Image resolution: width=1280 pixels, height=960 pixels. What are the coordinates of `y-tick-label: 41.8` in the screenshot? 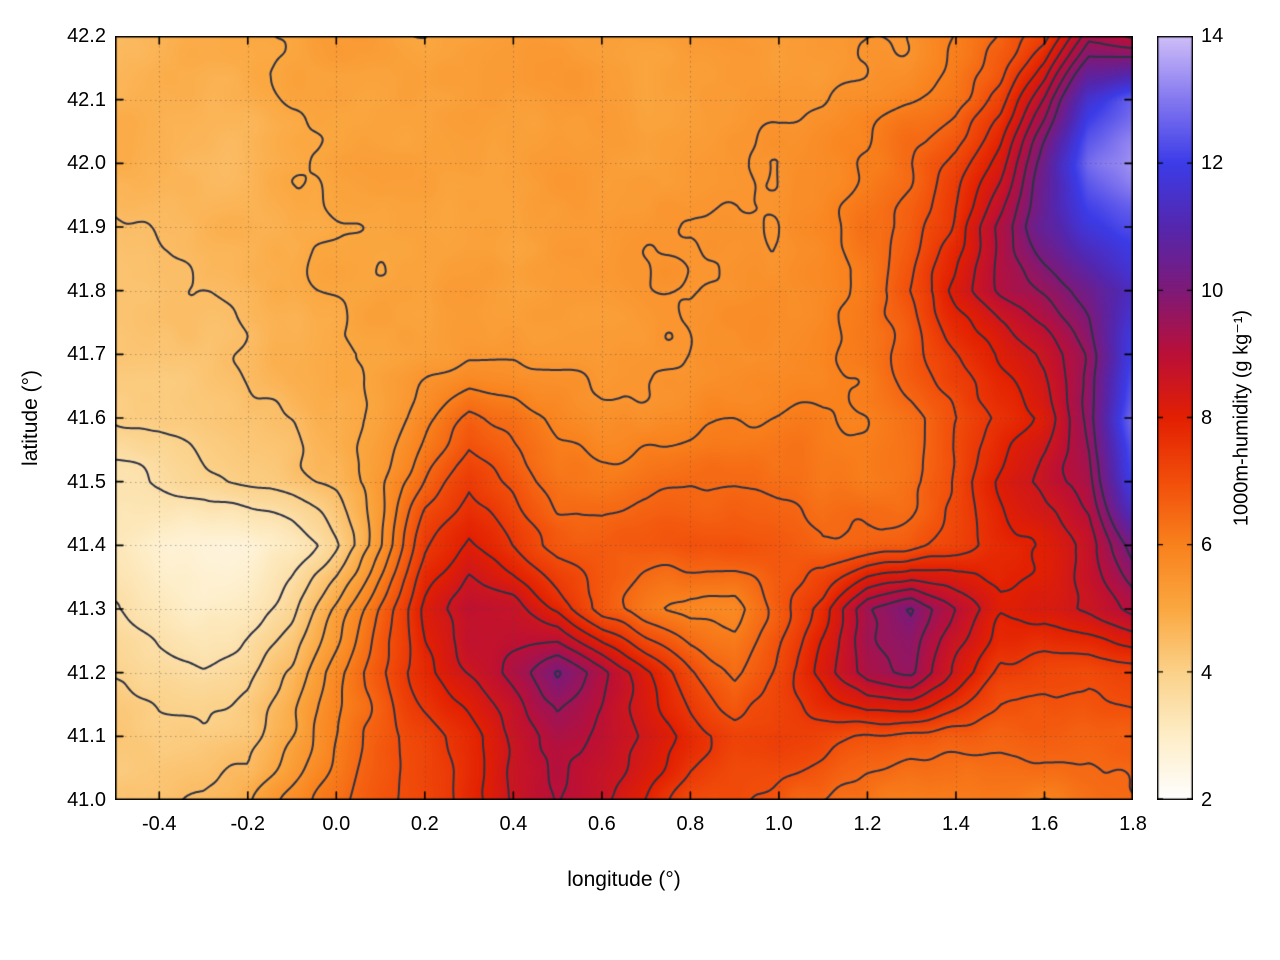 It's located at (86, 290).